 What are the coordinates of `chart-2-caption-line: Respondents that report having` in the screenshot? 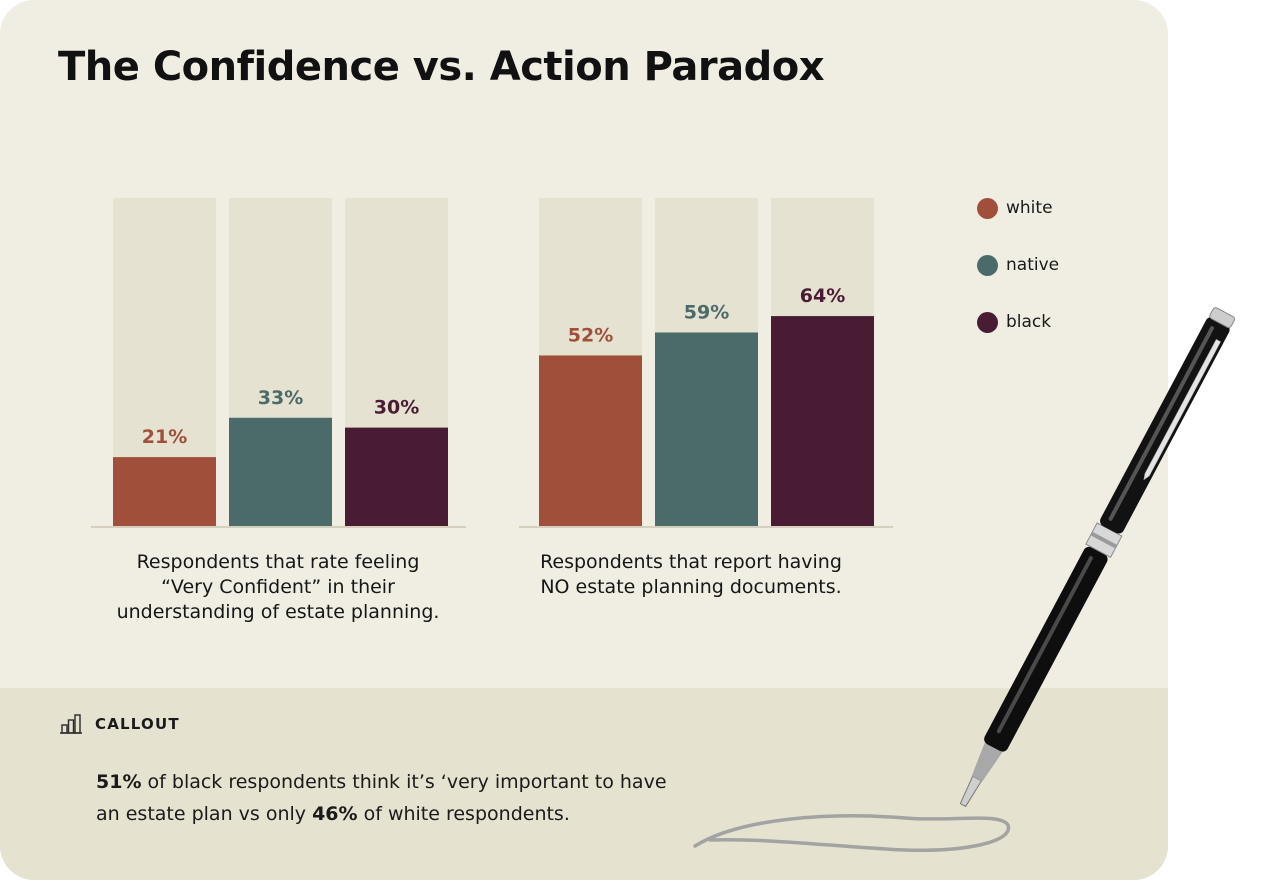 It's located at (691, 562).